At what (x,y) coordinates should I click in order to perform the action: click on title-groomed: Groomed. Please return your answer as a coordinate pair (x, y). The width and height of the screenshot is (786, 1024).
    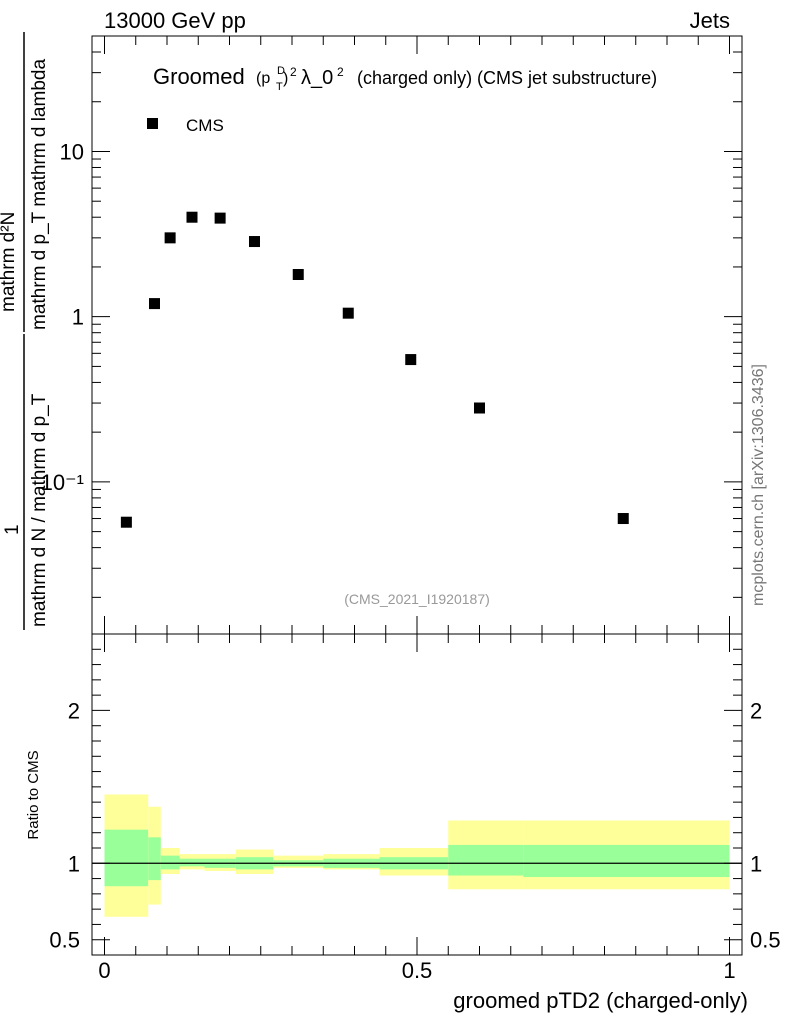
    Looking at the image, I should click on (199, 76).